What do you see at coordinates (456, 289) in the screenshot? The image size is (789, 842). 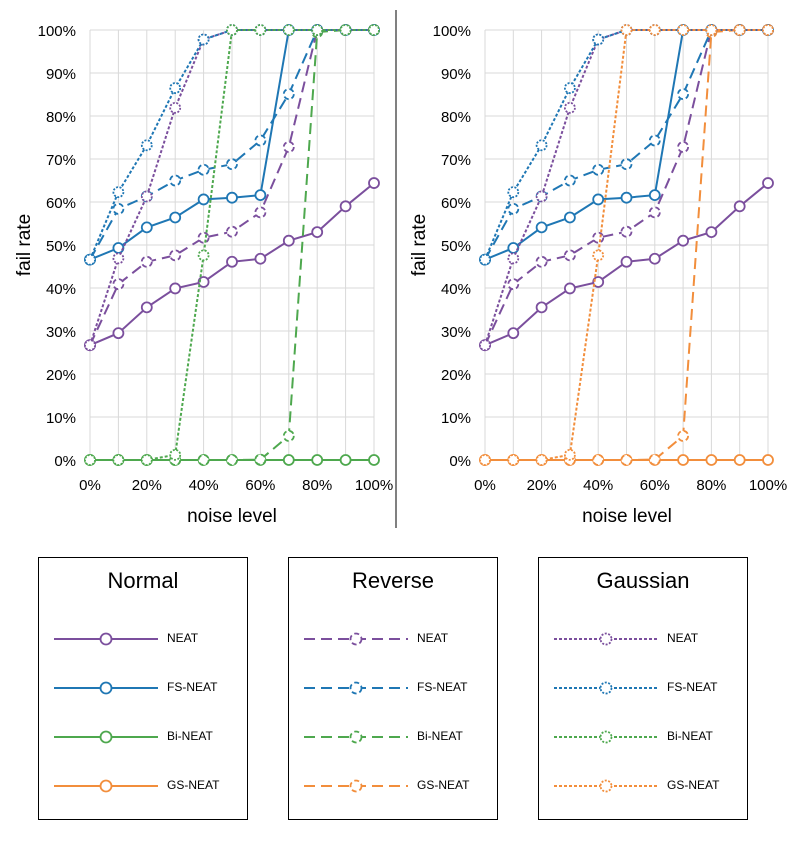 I see `y-tick-label: 40%` at bounding box center [456, 289].